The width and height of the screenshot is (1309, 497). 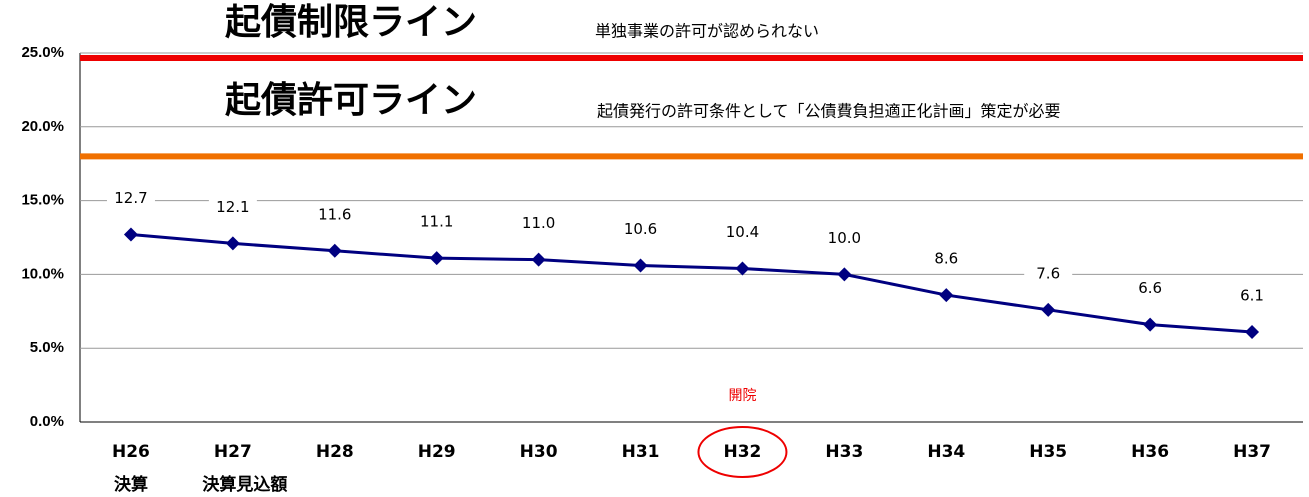 I want to click on x-tick-label: H34, so click(x=946, y=452).